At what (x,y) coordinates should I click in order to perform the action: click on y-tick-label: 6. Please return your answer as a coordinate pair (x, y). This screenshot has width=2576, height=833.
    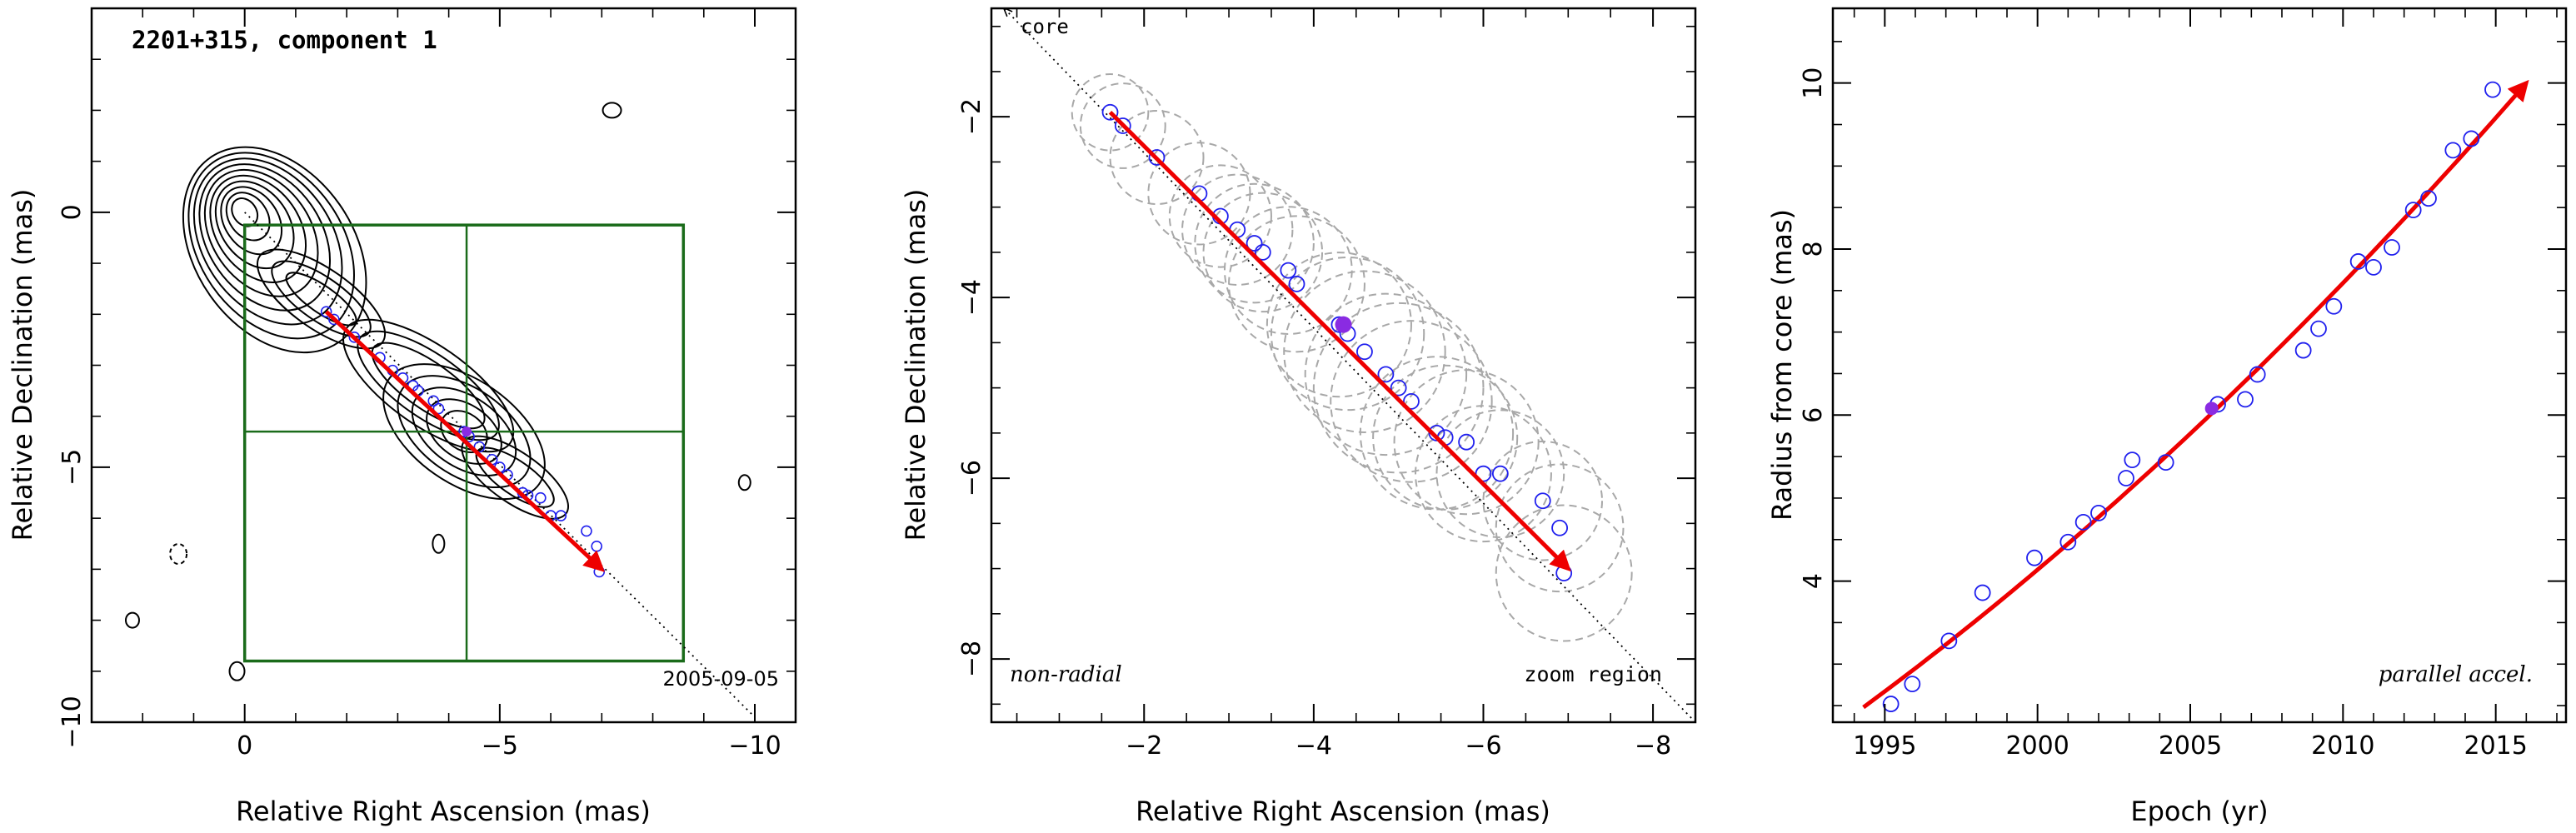
    Looking at the image, I should click on (1813, 415).